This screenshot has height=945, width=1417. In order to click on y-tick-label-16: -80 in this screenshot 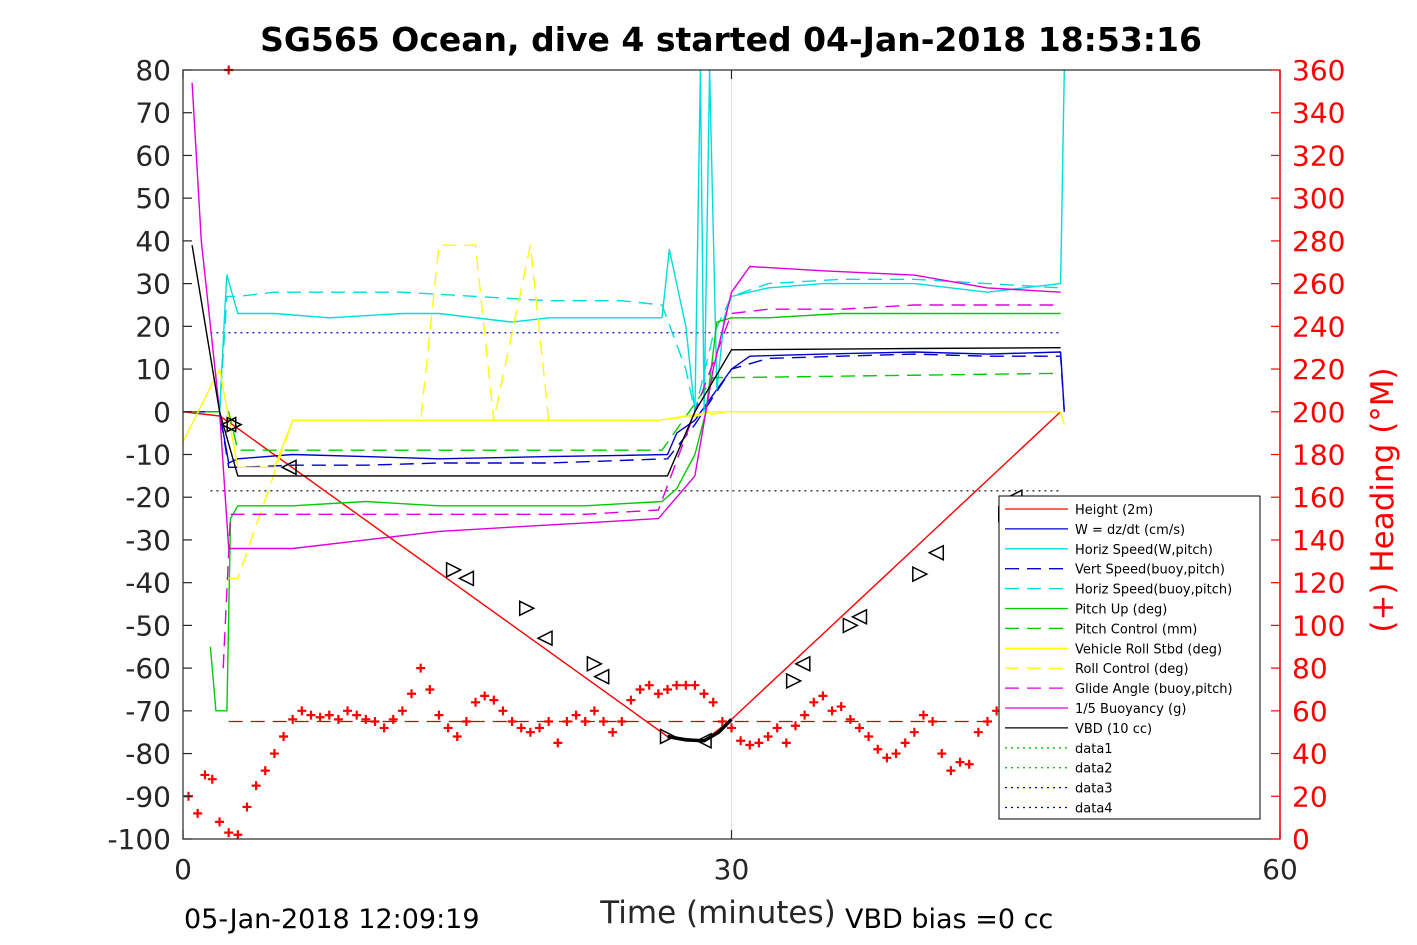, I will do `click(148, 754)`.